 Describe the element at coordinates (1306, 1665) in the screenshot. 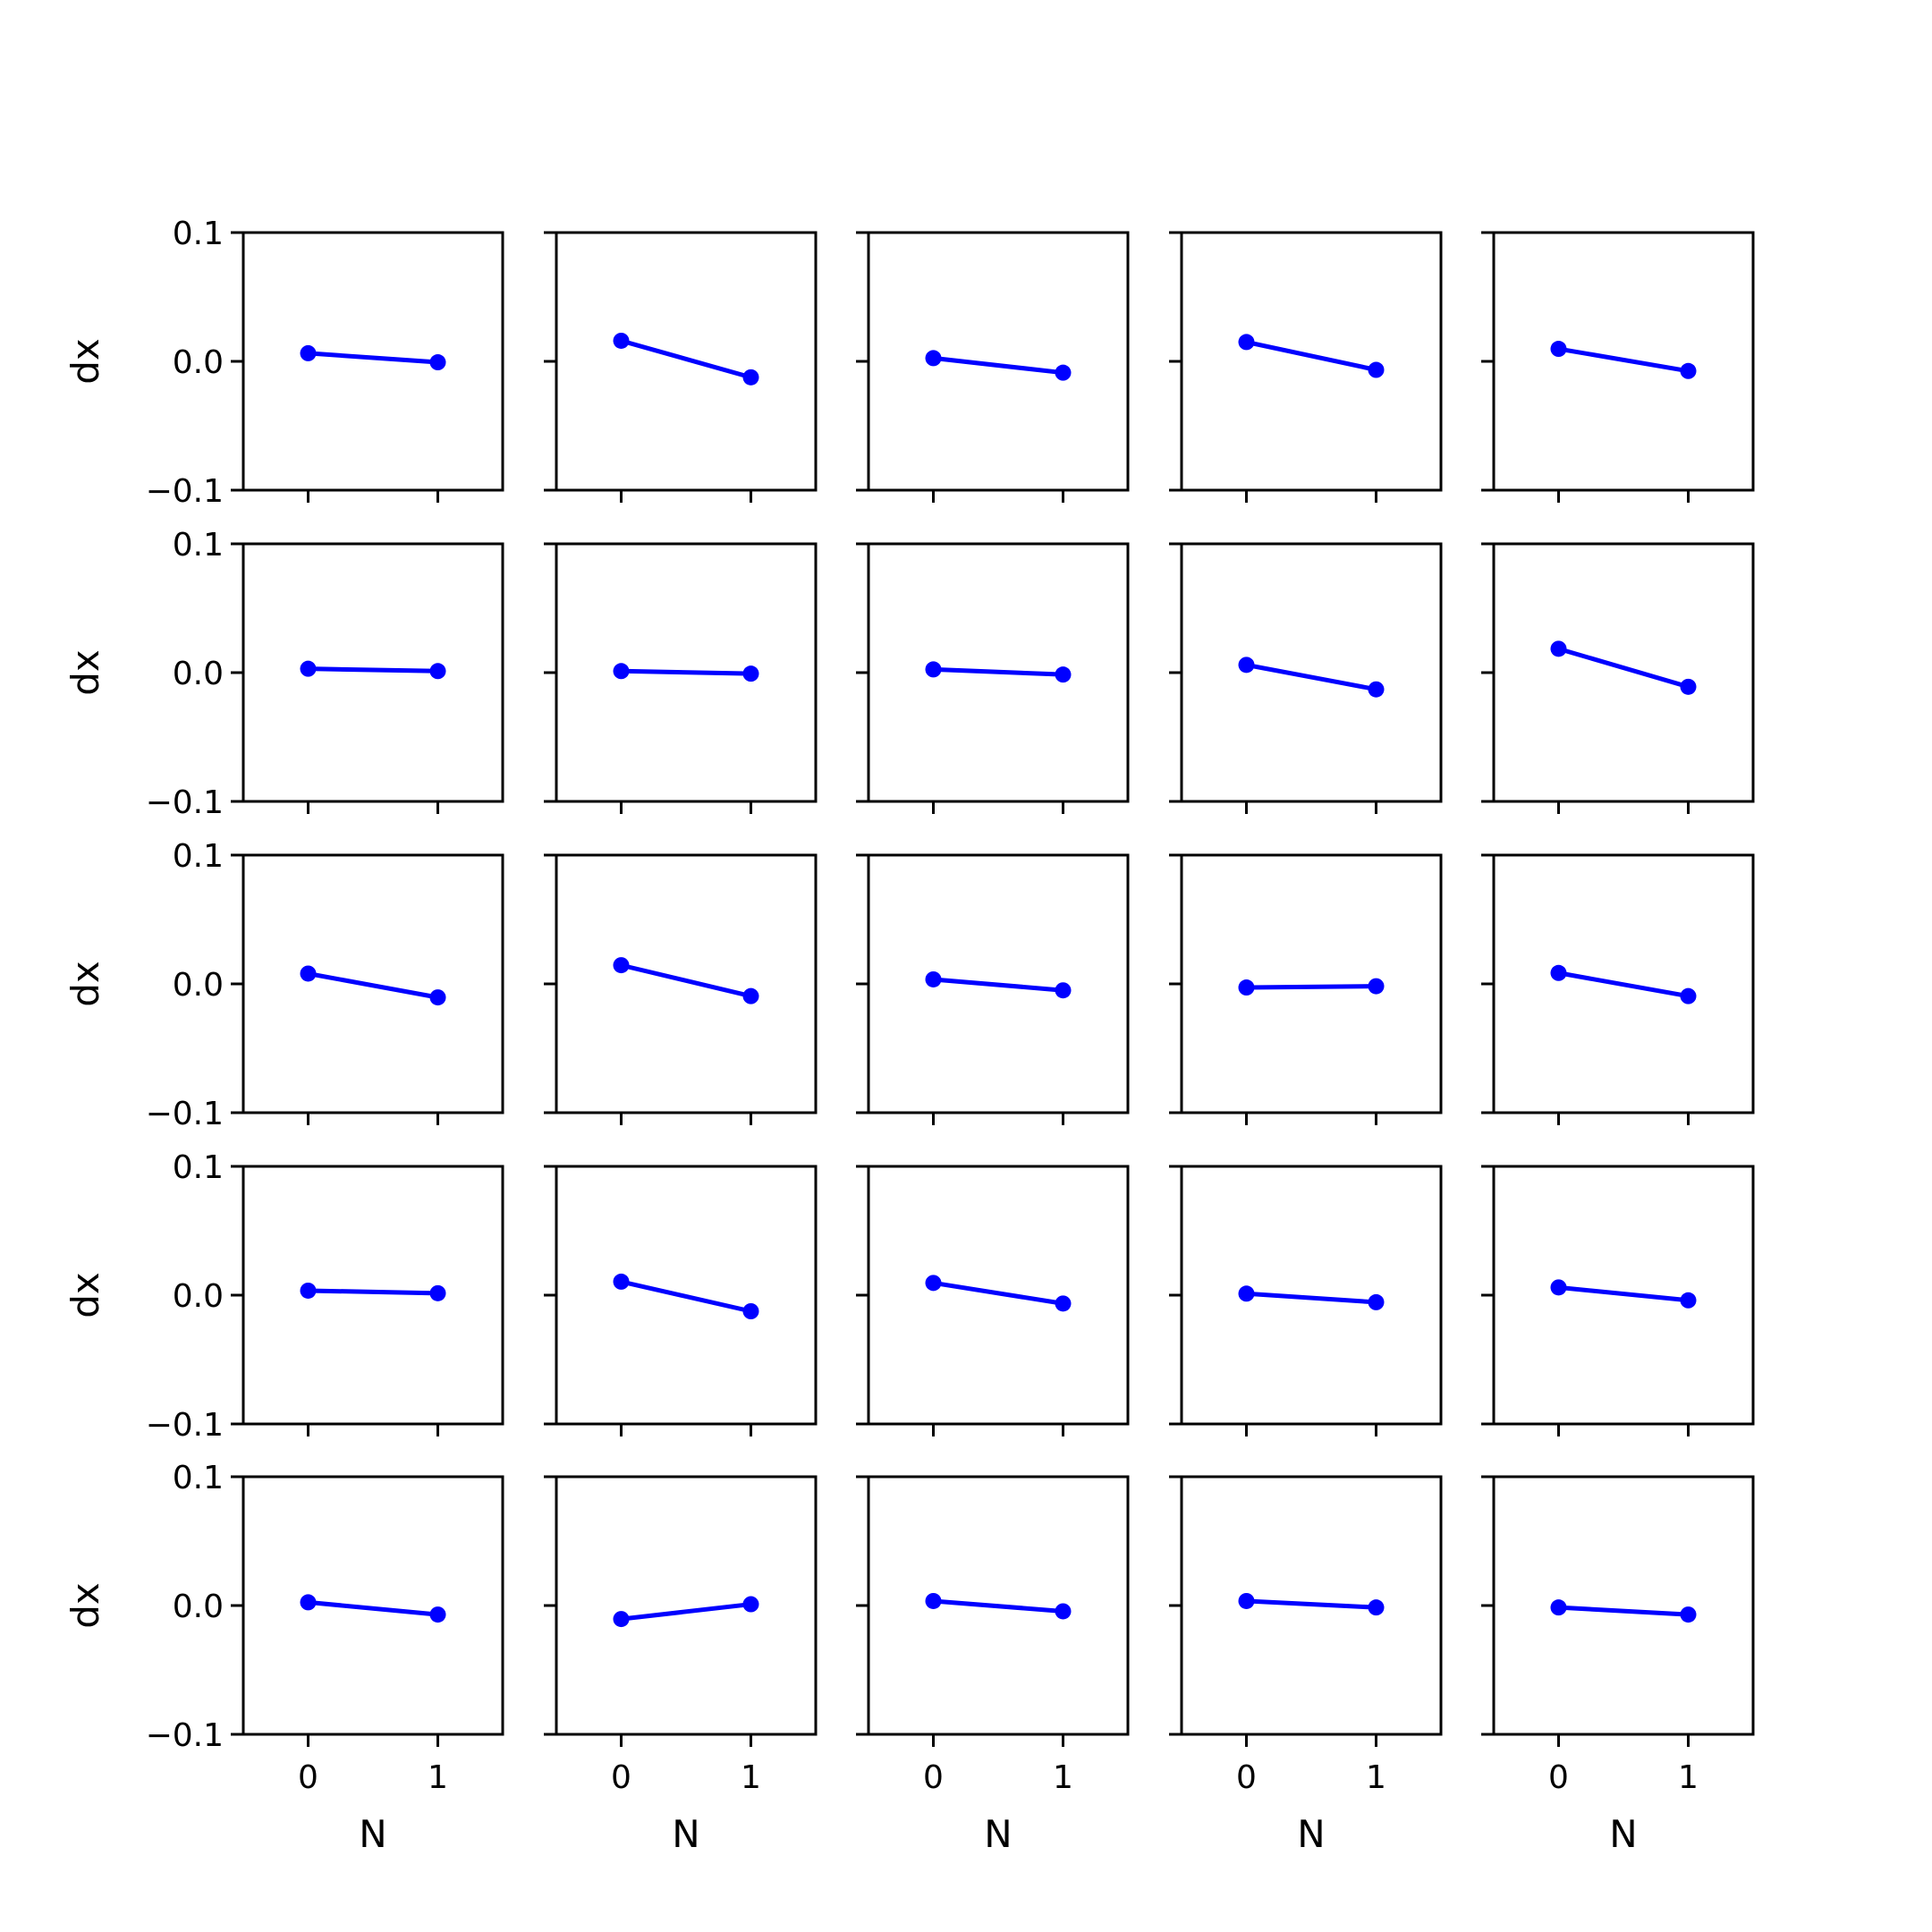

I see `panel-r5-c4: 0 1 N` at that location.